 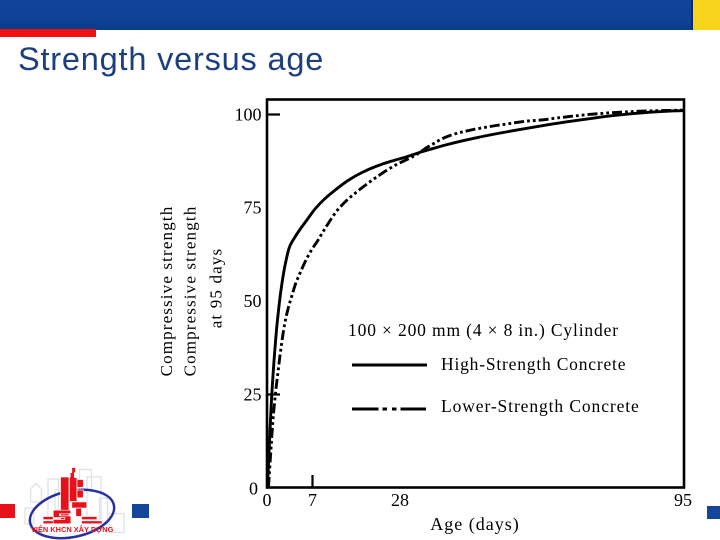 What do you see at coordinates (253, 208) in the screenshot?
I see `svg-text: 75` at bounding box center [253, 208].